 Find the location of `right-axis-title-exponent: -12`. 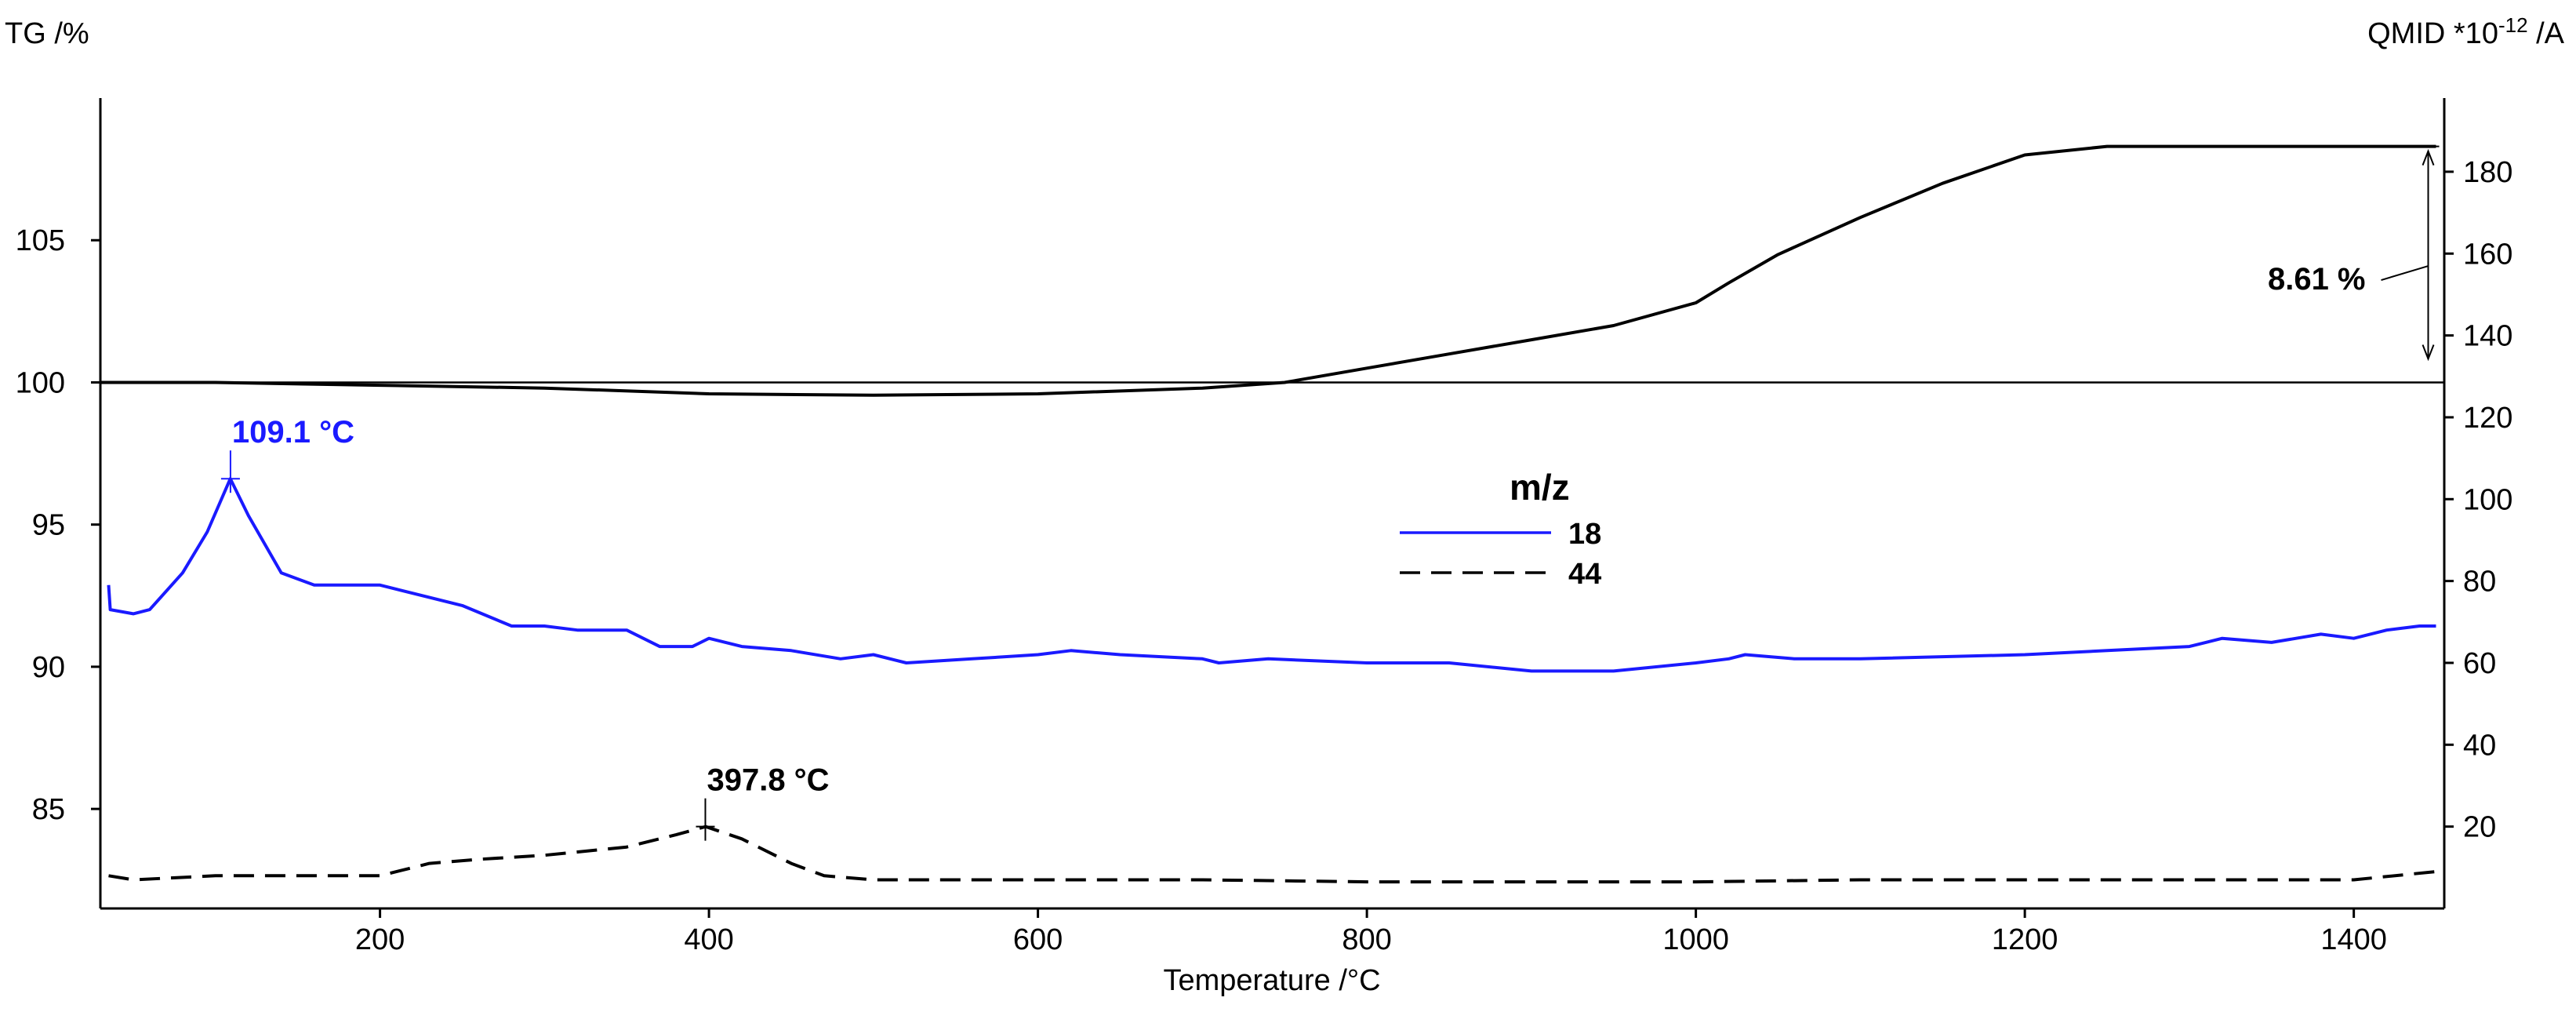

right-axis-title-exponent: -12 is located at coordinates (2513, 25).